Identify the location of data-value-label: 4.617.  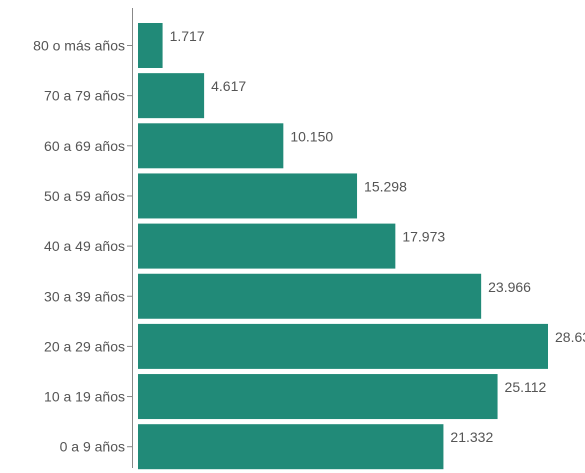
(228, 86).